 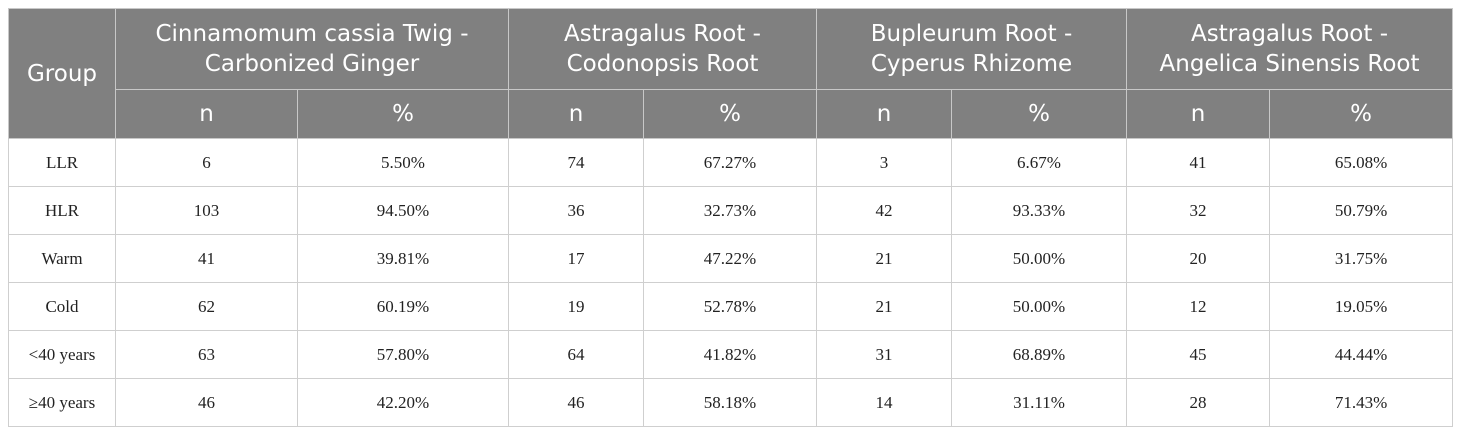 I want to click on cell: 44.44%, so click(x=1361, y=354).